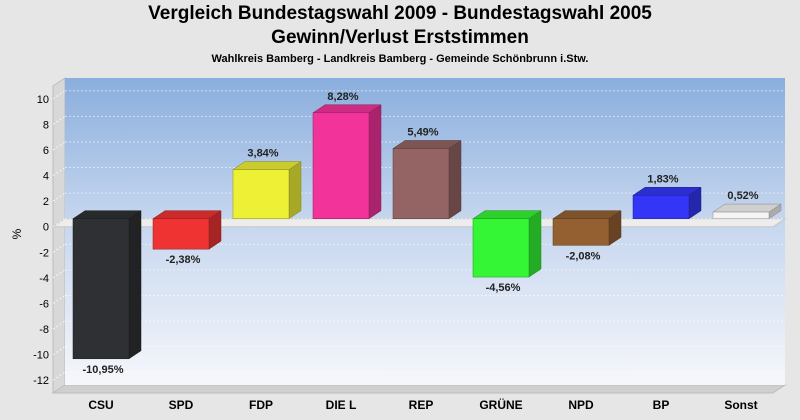 The width and height of the screenshot is (800, 420). What do you see at coordinates (100, 405) in the screenshot?
I see `x-tick-label: CSU` at bounding box center [100, 405].